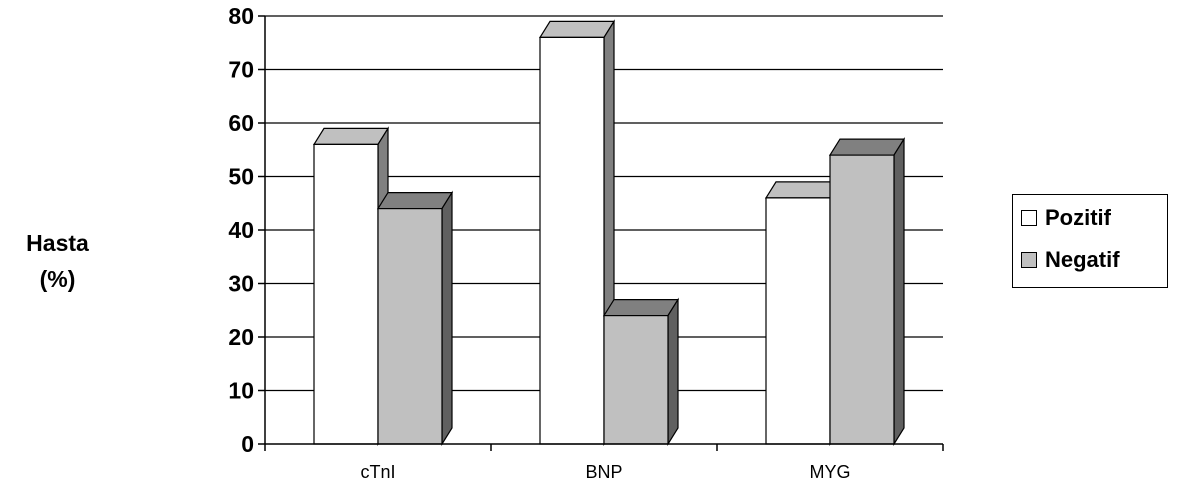 This screenshot has height=489, width=1187. I want to click on x-tick-label: MYG, so click(829, 472).